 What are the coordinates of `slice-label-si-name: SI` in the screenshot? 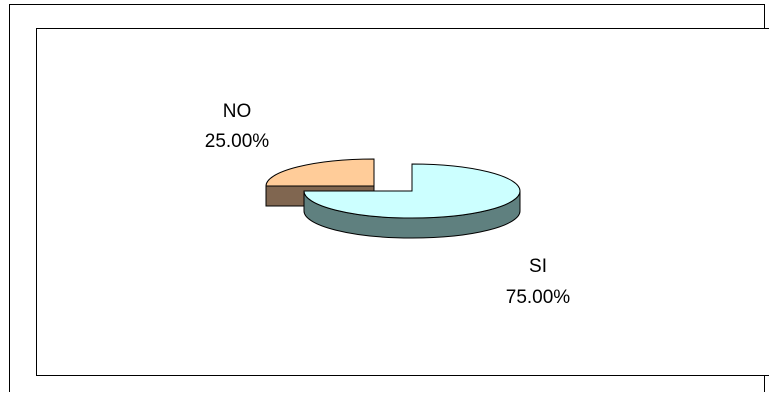 It's located at (538, 266).